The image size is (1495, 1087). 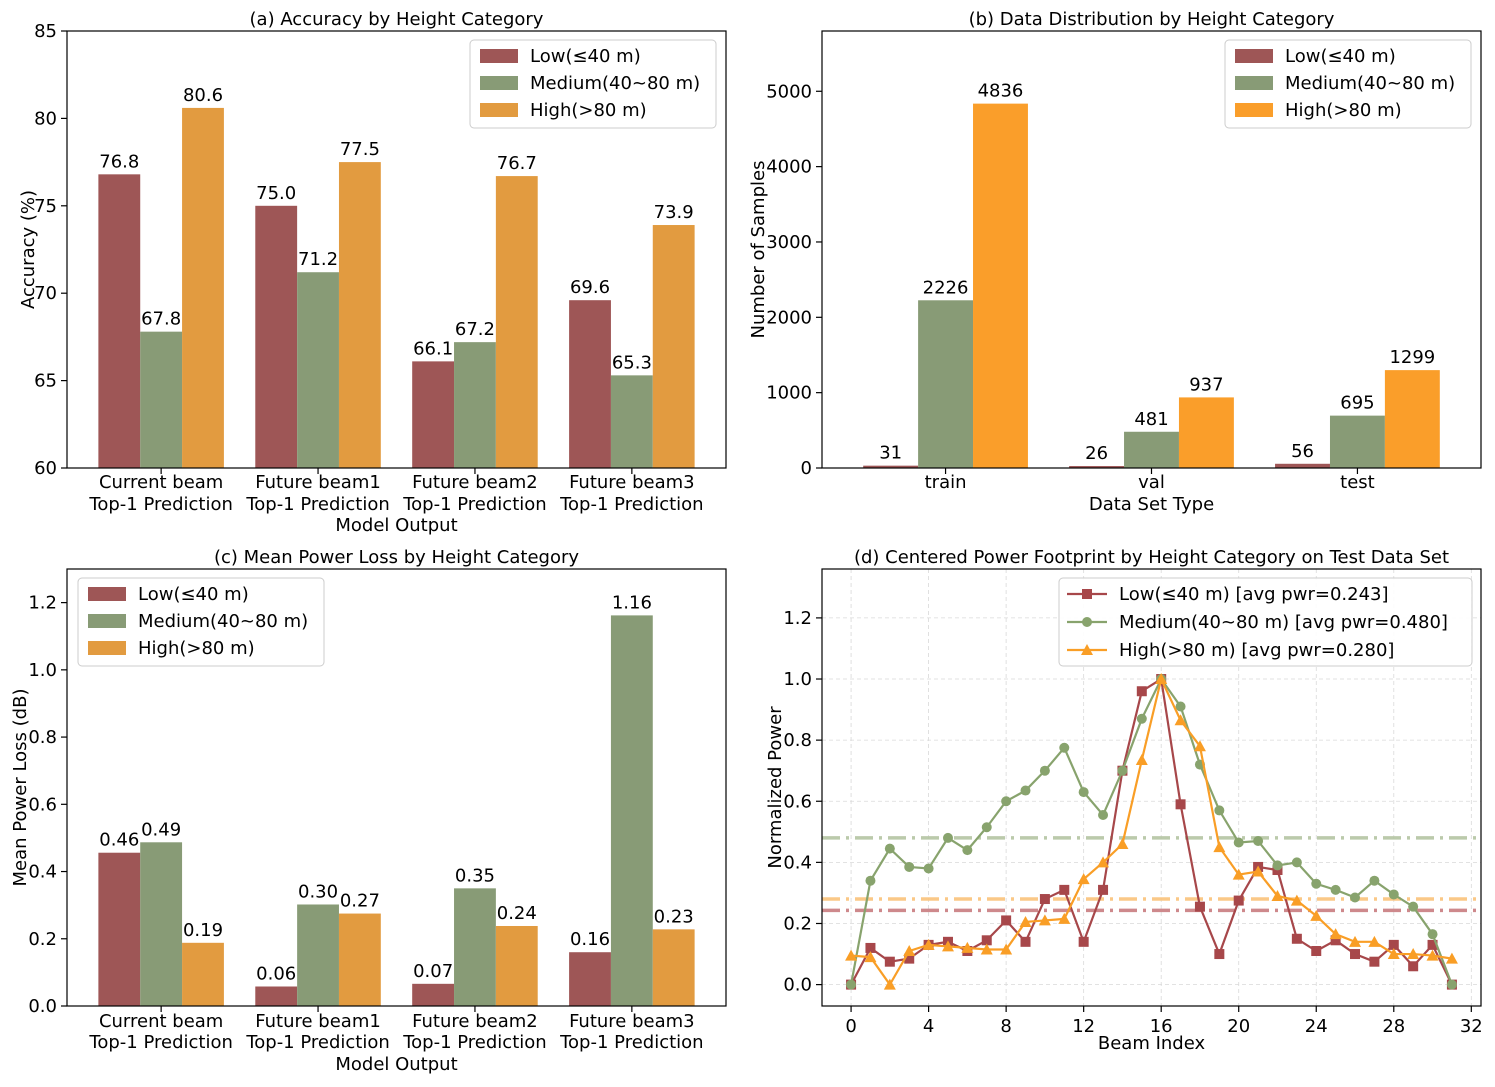 I want to click on y-tick-label: 0.0, so click(x=42, y=1006).